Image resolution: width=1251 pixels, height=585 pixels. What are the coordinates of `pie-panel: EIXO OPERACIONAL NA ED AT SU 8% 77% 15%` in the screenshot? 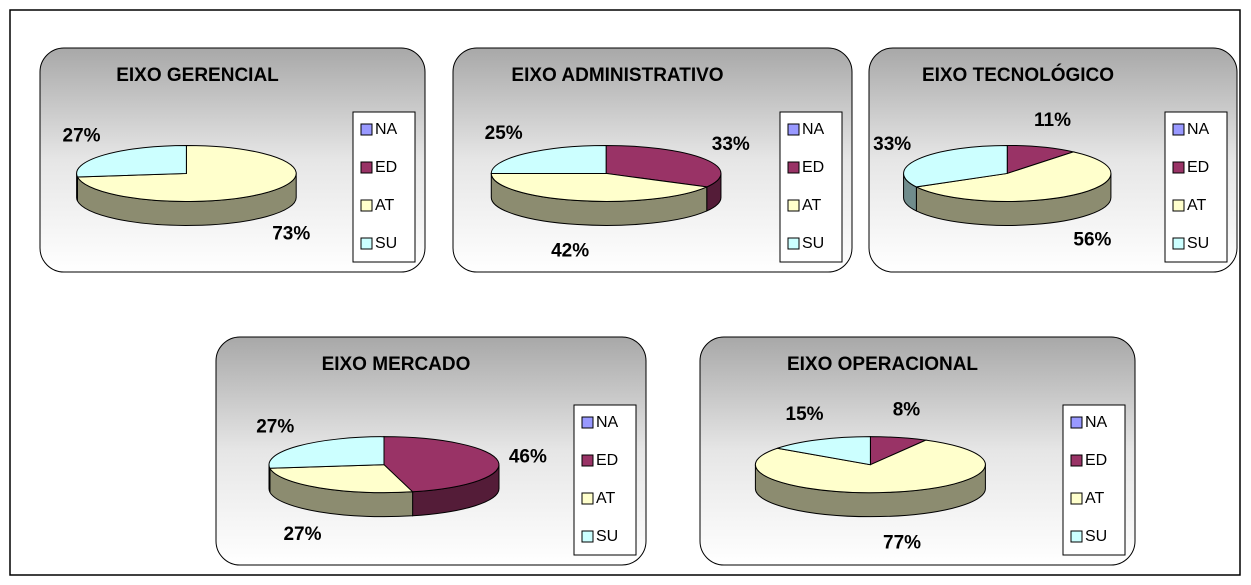 It's located at (917, 451).